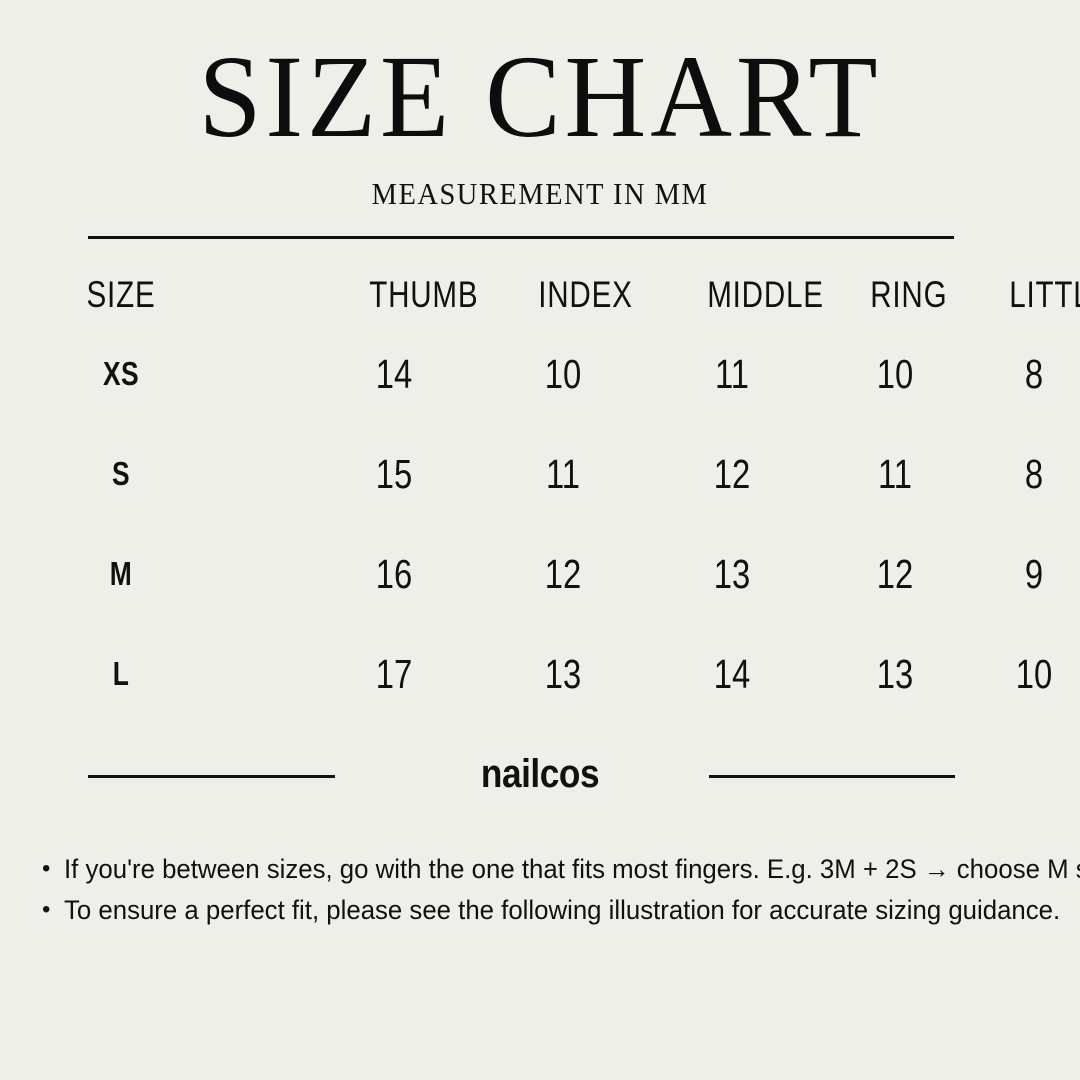 The height and width of the screenshot is (1080, 1080). I want to click on table-row: XS 14 10 11 10 8, so click(540, 374).